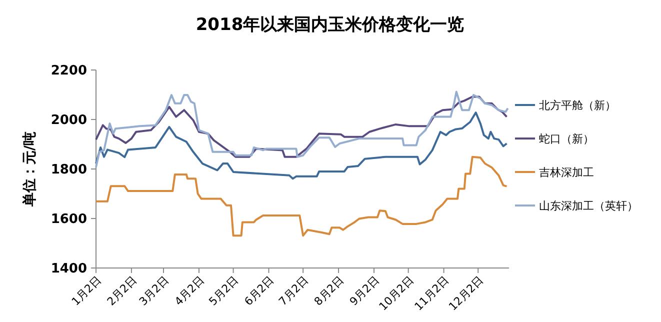 This screenshot has width=661, height=322. Describe the element at coordinates (259, 291) in the screenshot. I see `x-tick-label: 6月2日` at that location.